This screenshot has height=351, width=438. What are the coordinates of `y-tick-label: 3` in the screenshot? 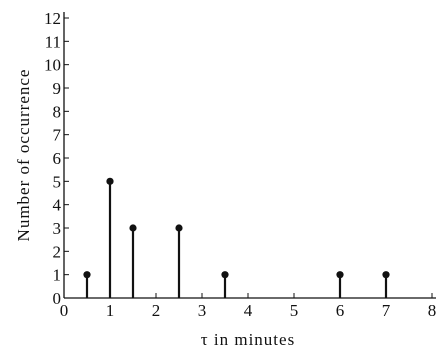 It's located at (57, 228).